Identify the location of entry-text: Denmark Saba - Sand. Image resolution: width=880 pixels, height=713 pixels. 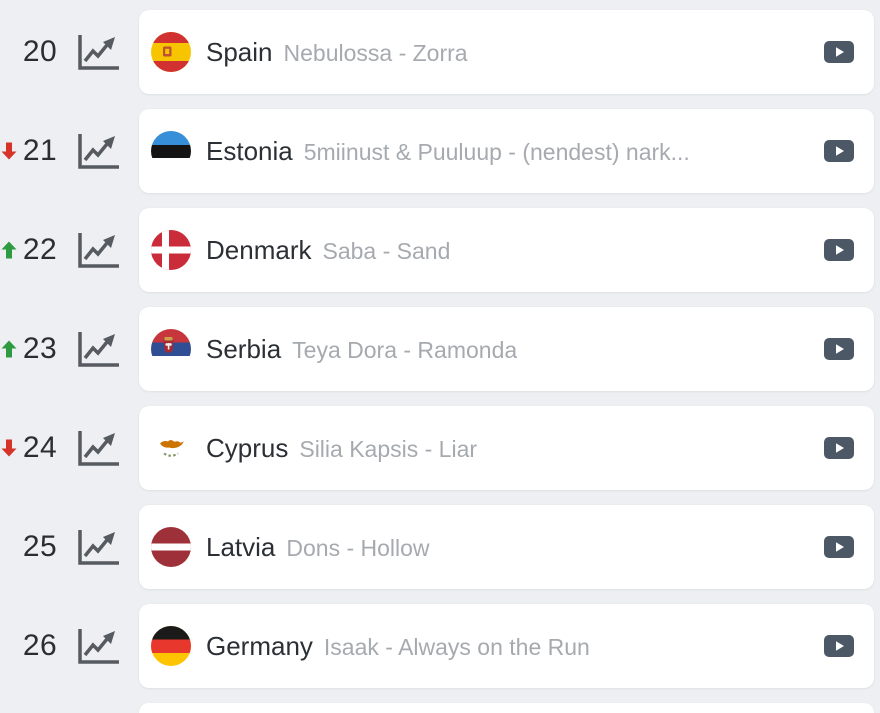
(328, 250).